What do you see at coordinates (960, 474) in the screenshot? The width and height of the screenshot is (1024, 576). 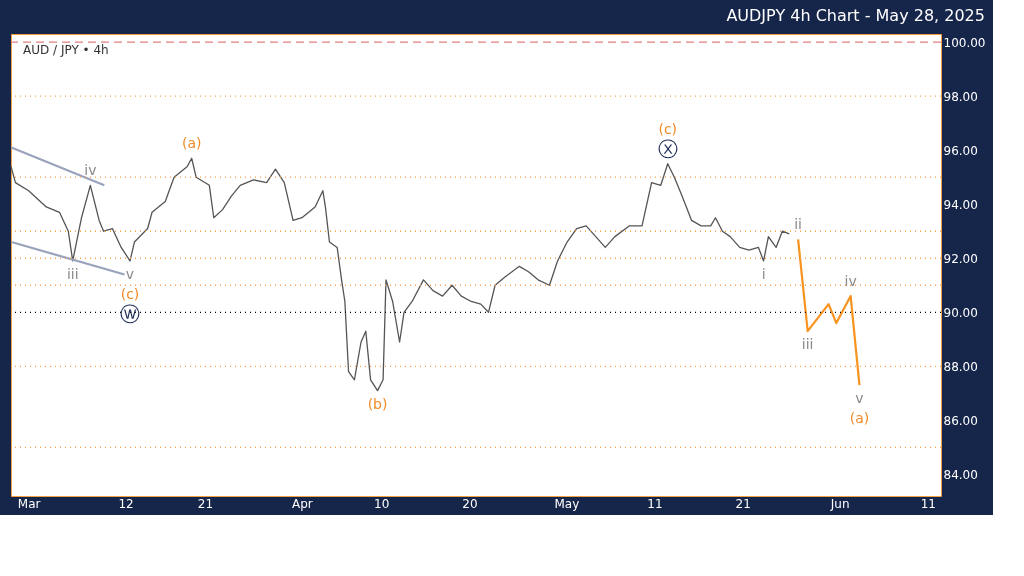 I see `y-tick-label: 84.00` at bounding box center [960, 474].